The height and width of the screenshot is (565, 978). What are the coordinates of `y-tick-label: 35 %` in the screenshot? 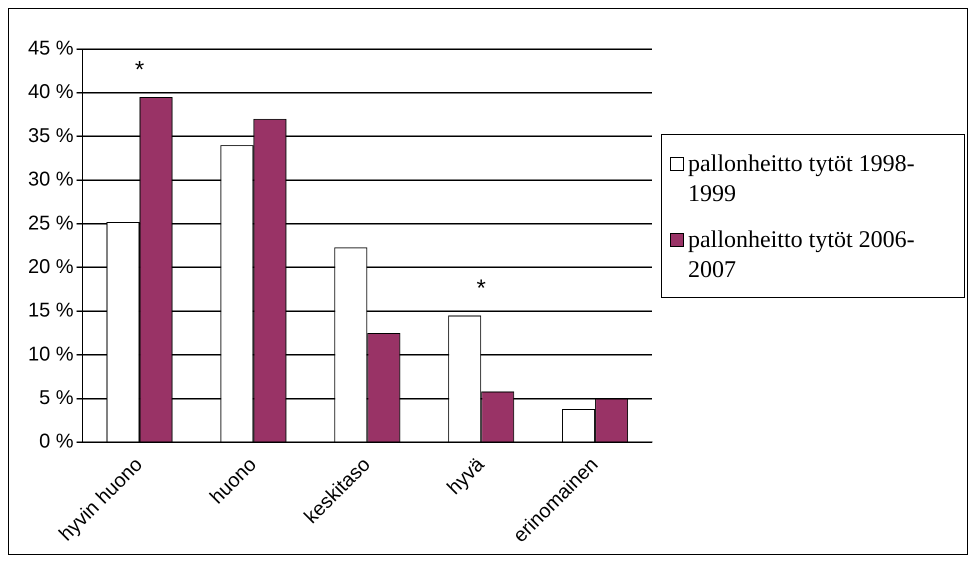 It's located at (51, 135).